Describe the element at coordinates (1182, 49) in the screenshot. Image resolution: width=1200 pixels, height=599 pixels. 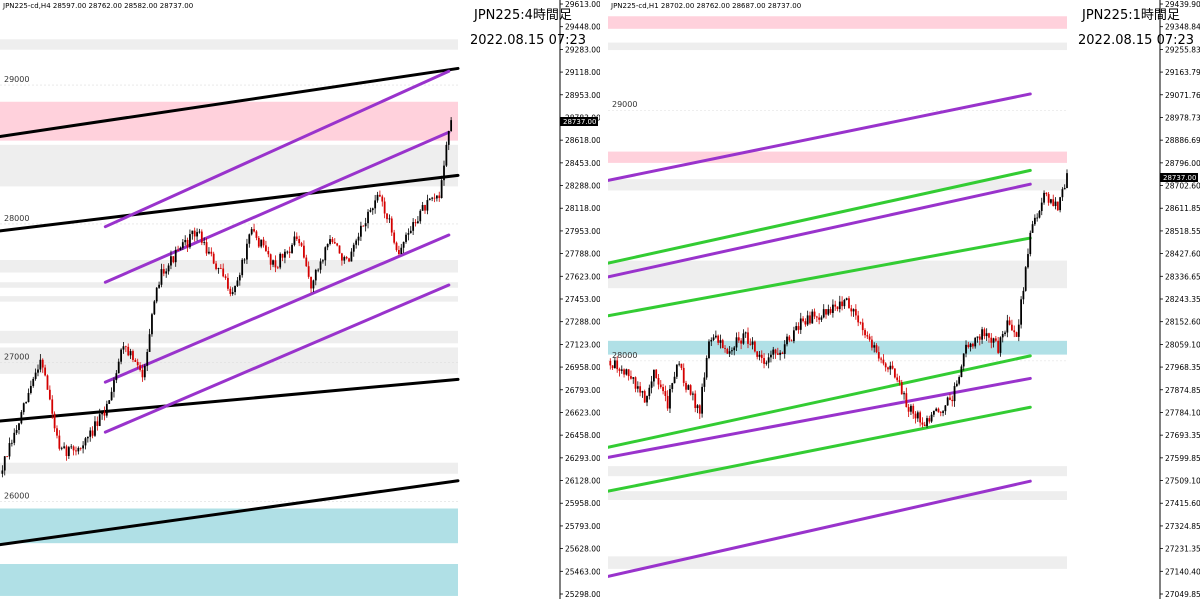
I see `price-tick-label: 29255.83` at that location.